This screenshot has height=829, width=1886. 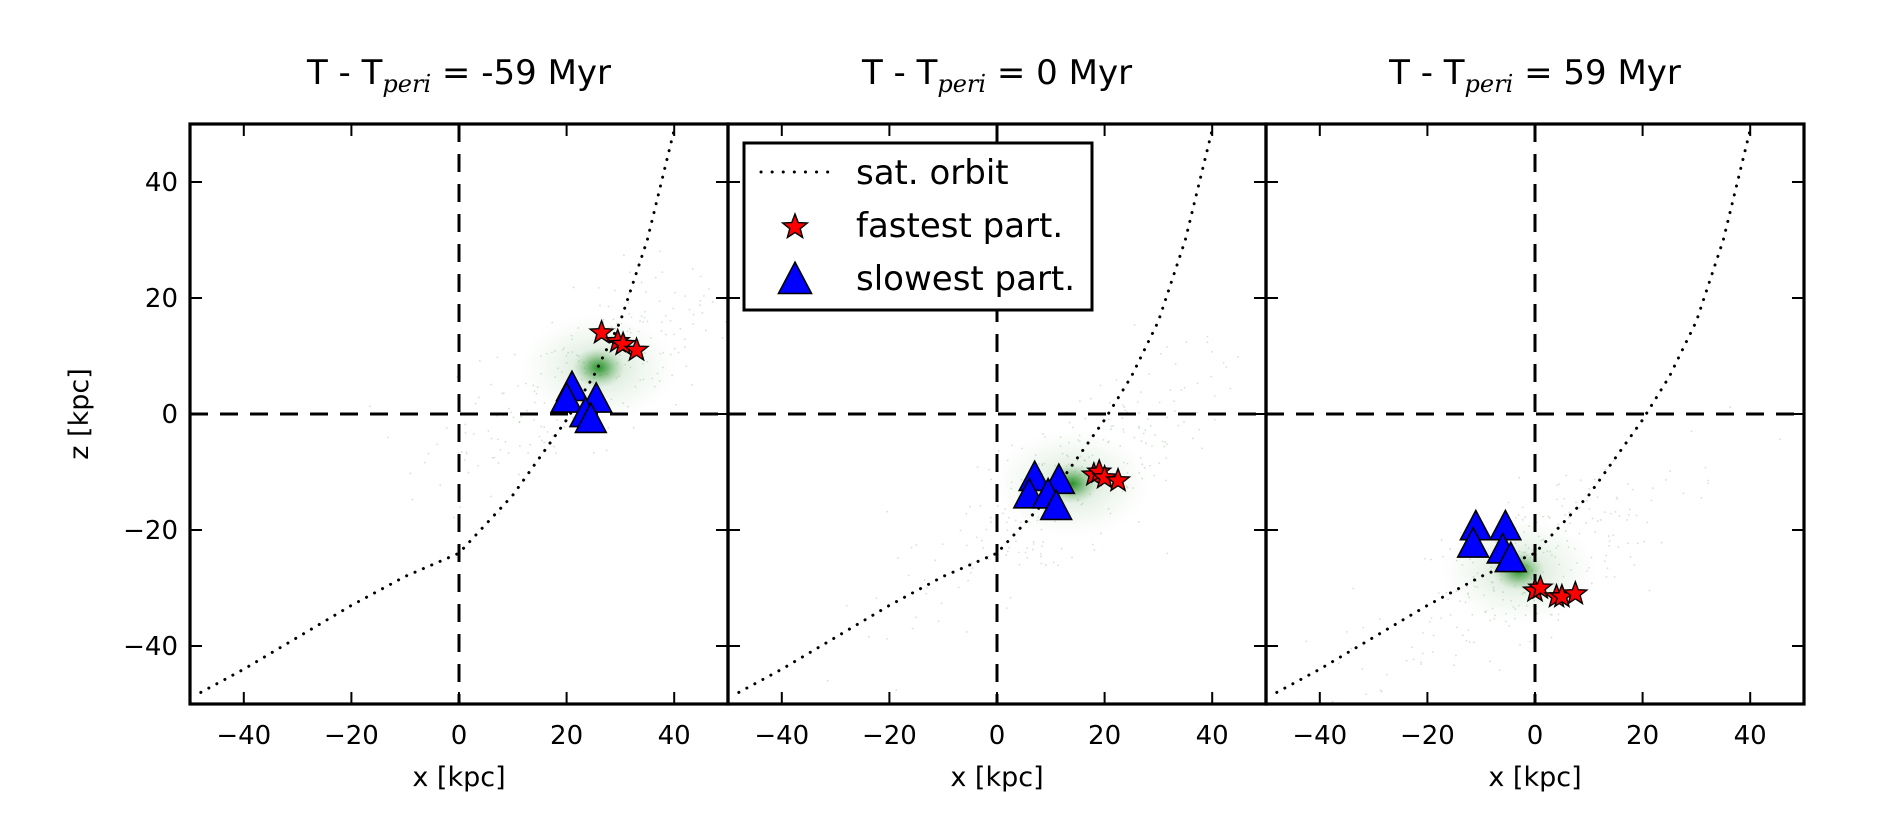 What do you see at coordinates (150, 531) in the screenshot?
I see `y-tick-label: −20` at bounding box center [150, 531].